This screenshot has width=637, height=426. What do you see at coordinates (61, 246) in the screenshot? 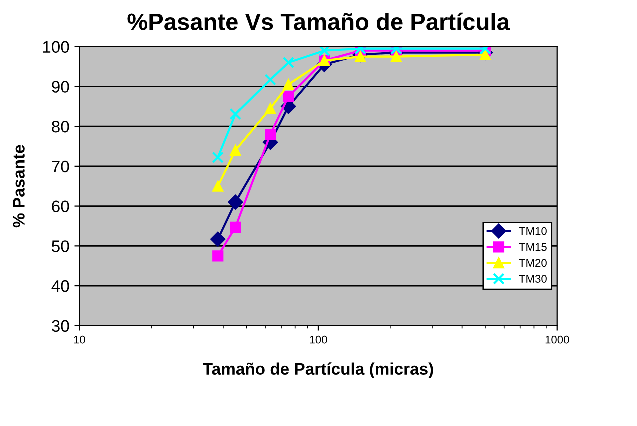
I see `y-tick-label: 50` at bounding box center [61, 246].